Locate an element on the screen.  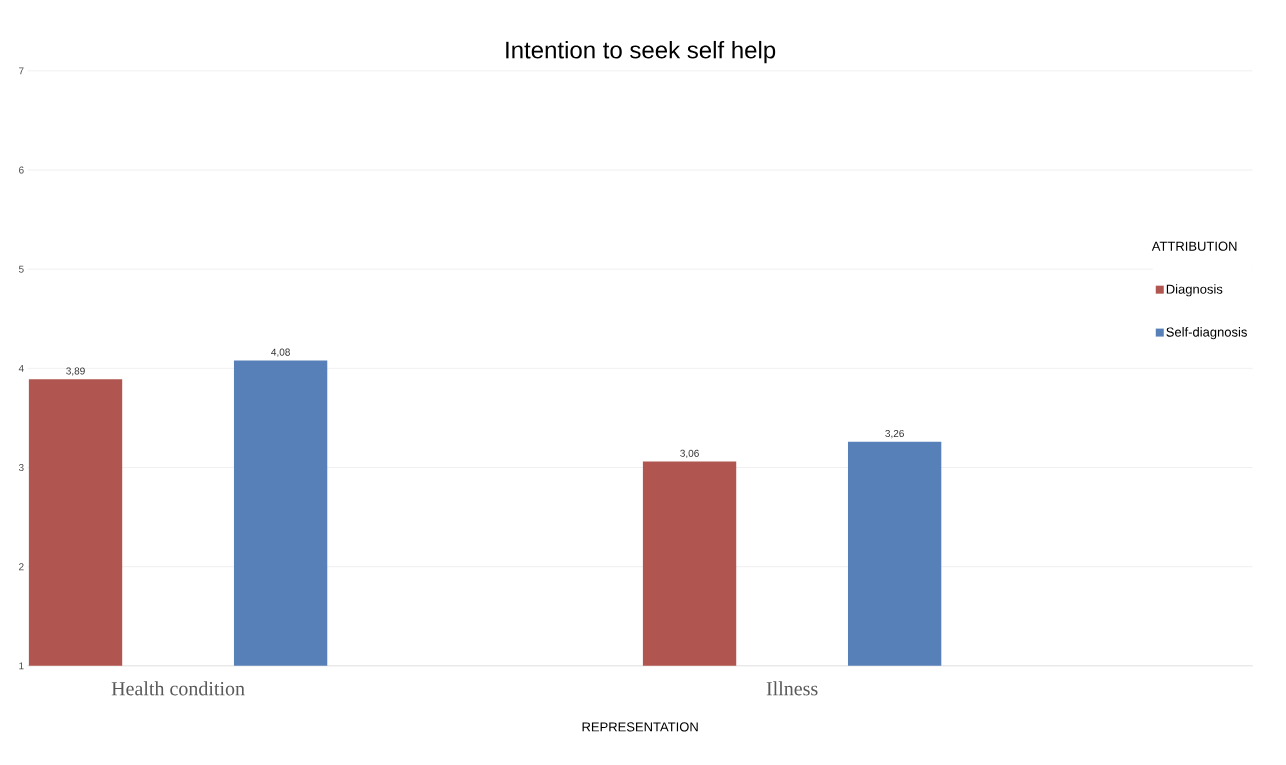
data-label: 3,06 is located at coordinates (689, 454).